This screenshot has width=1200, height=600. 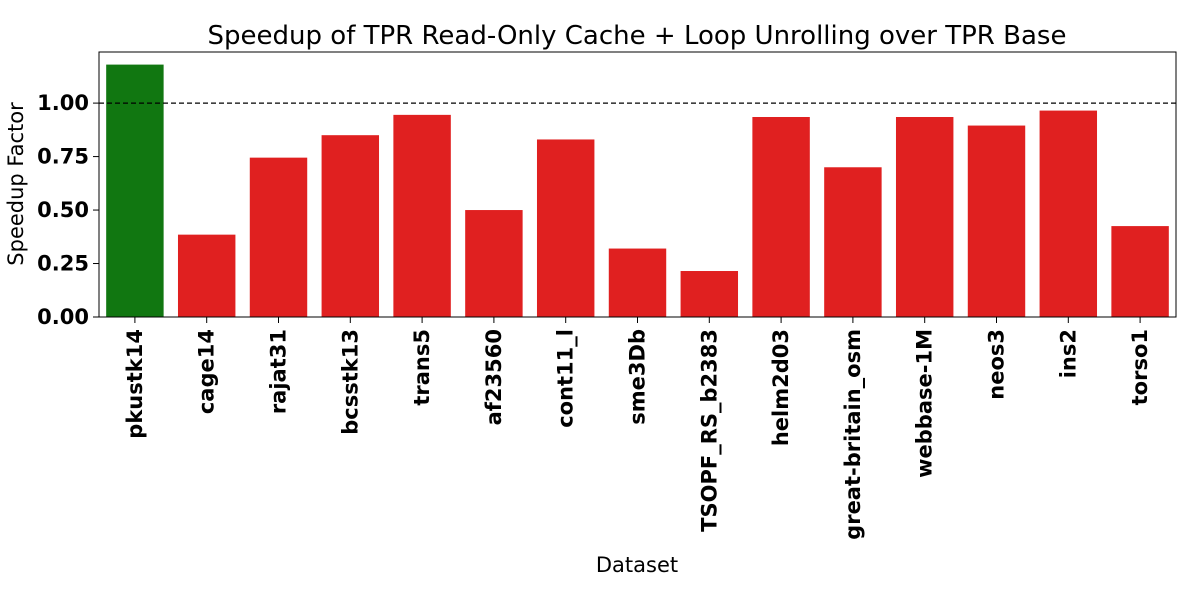 What do you see at coordinates (207, 371) in the screenshot?
I see `x-tick-label: cage14` at bounding box center [207, 371].